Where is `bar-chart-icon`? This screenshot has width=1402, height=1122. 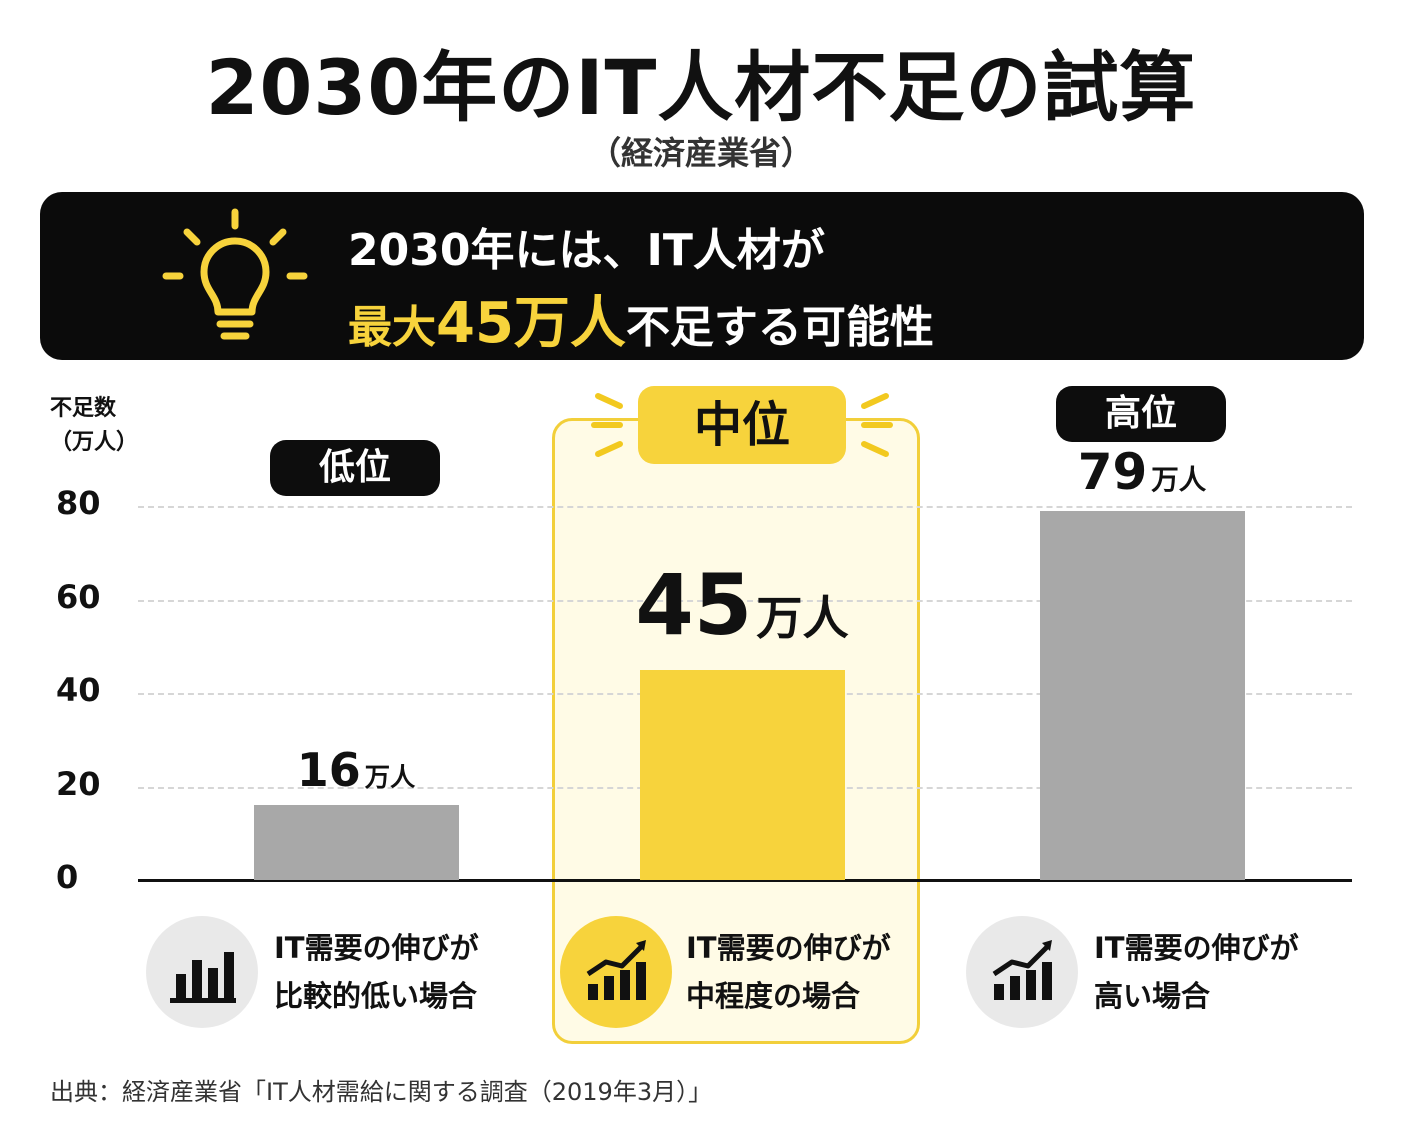
bar-chart-icon is located at coordinates (203, 977).